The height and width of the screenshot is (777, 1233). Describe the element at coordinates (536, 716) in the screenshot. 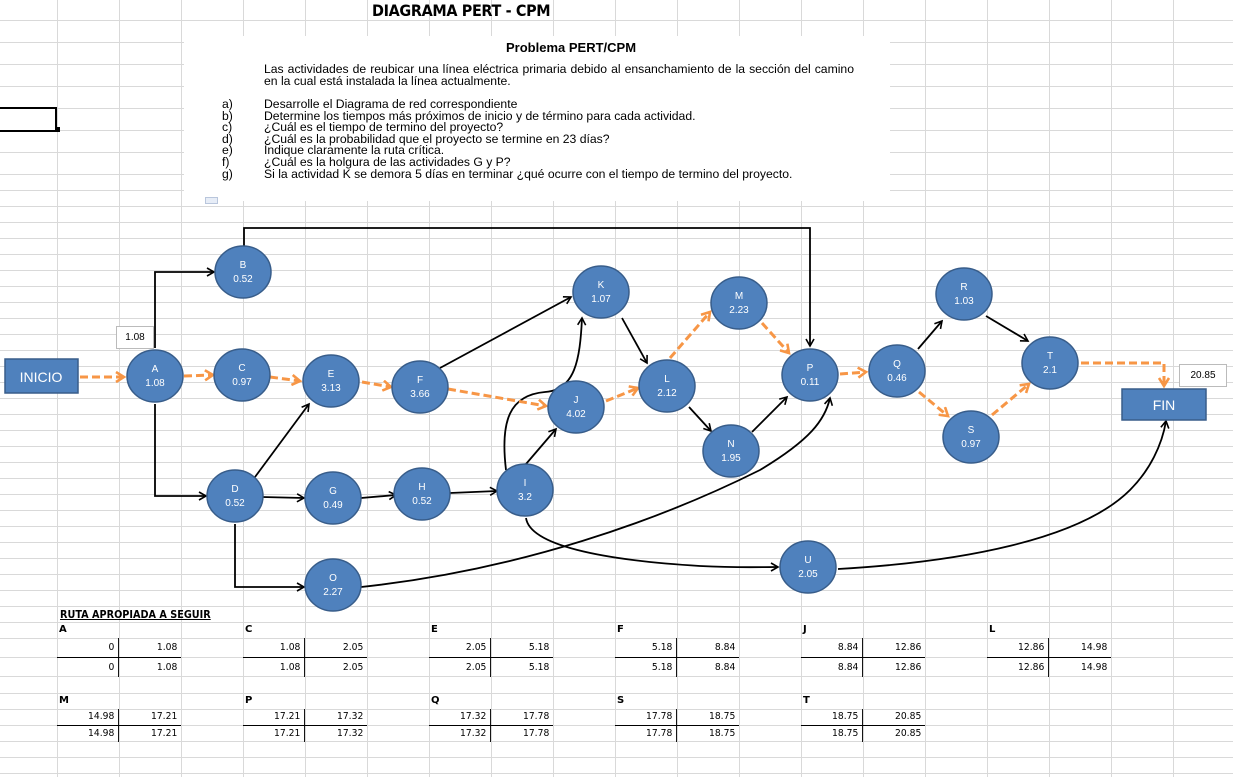

I see `early-finish: 17.78` at that location.